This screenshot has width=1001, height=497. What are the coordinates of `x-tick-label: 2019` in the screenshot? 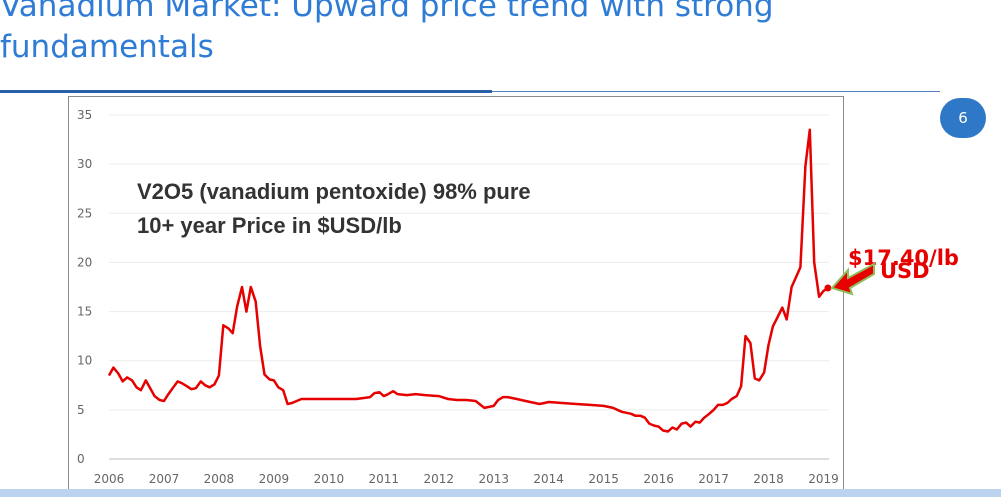 It's located at (823, 479).